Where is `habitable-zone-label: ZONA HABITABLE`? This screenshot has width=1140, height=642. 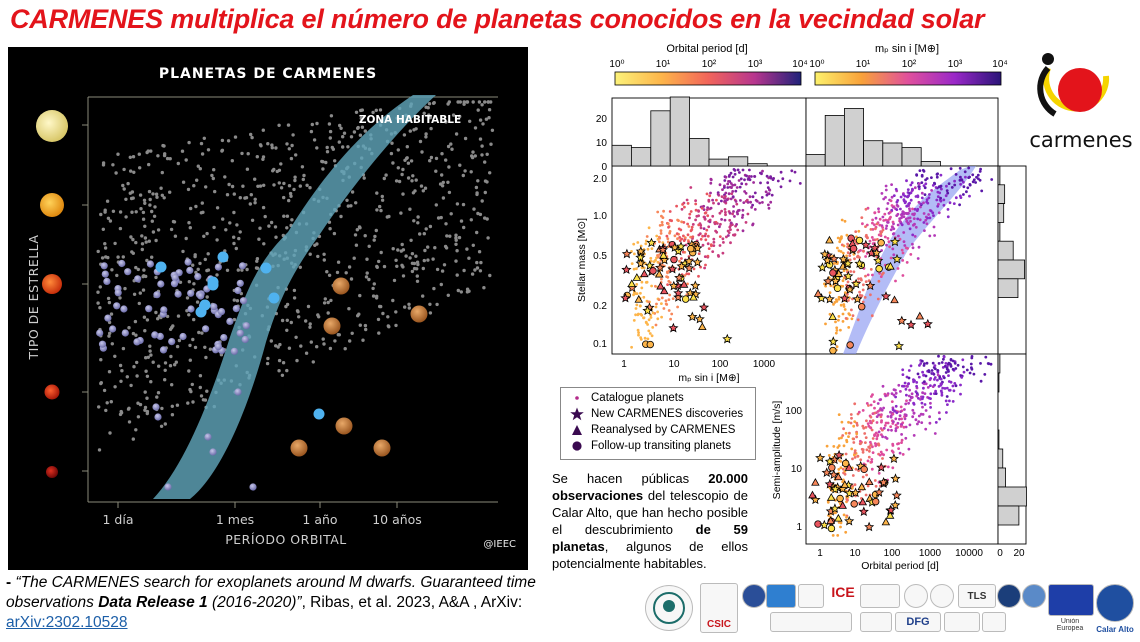
habitable-zone-label: ZONA HABITABLE is located at coordinates (410, 120).